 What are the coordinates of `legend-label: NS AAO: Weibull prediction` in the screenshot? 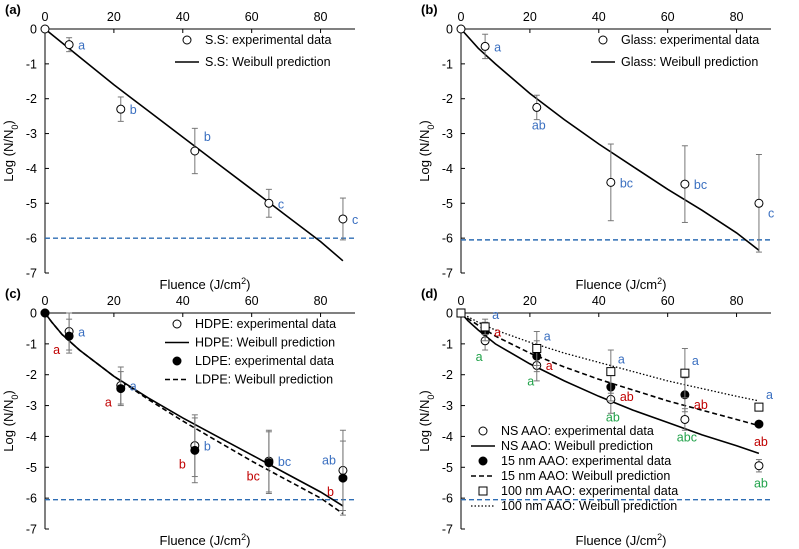 It's located at (577, 446).